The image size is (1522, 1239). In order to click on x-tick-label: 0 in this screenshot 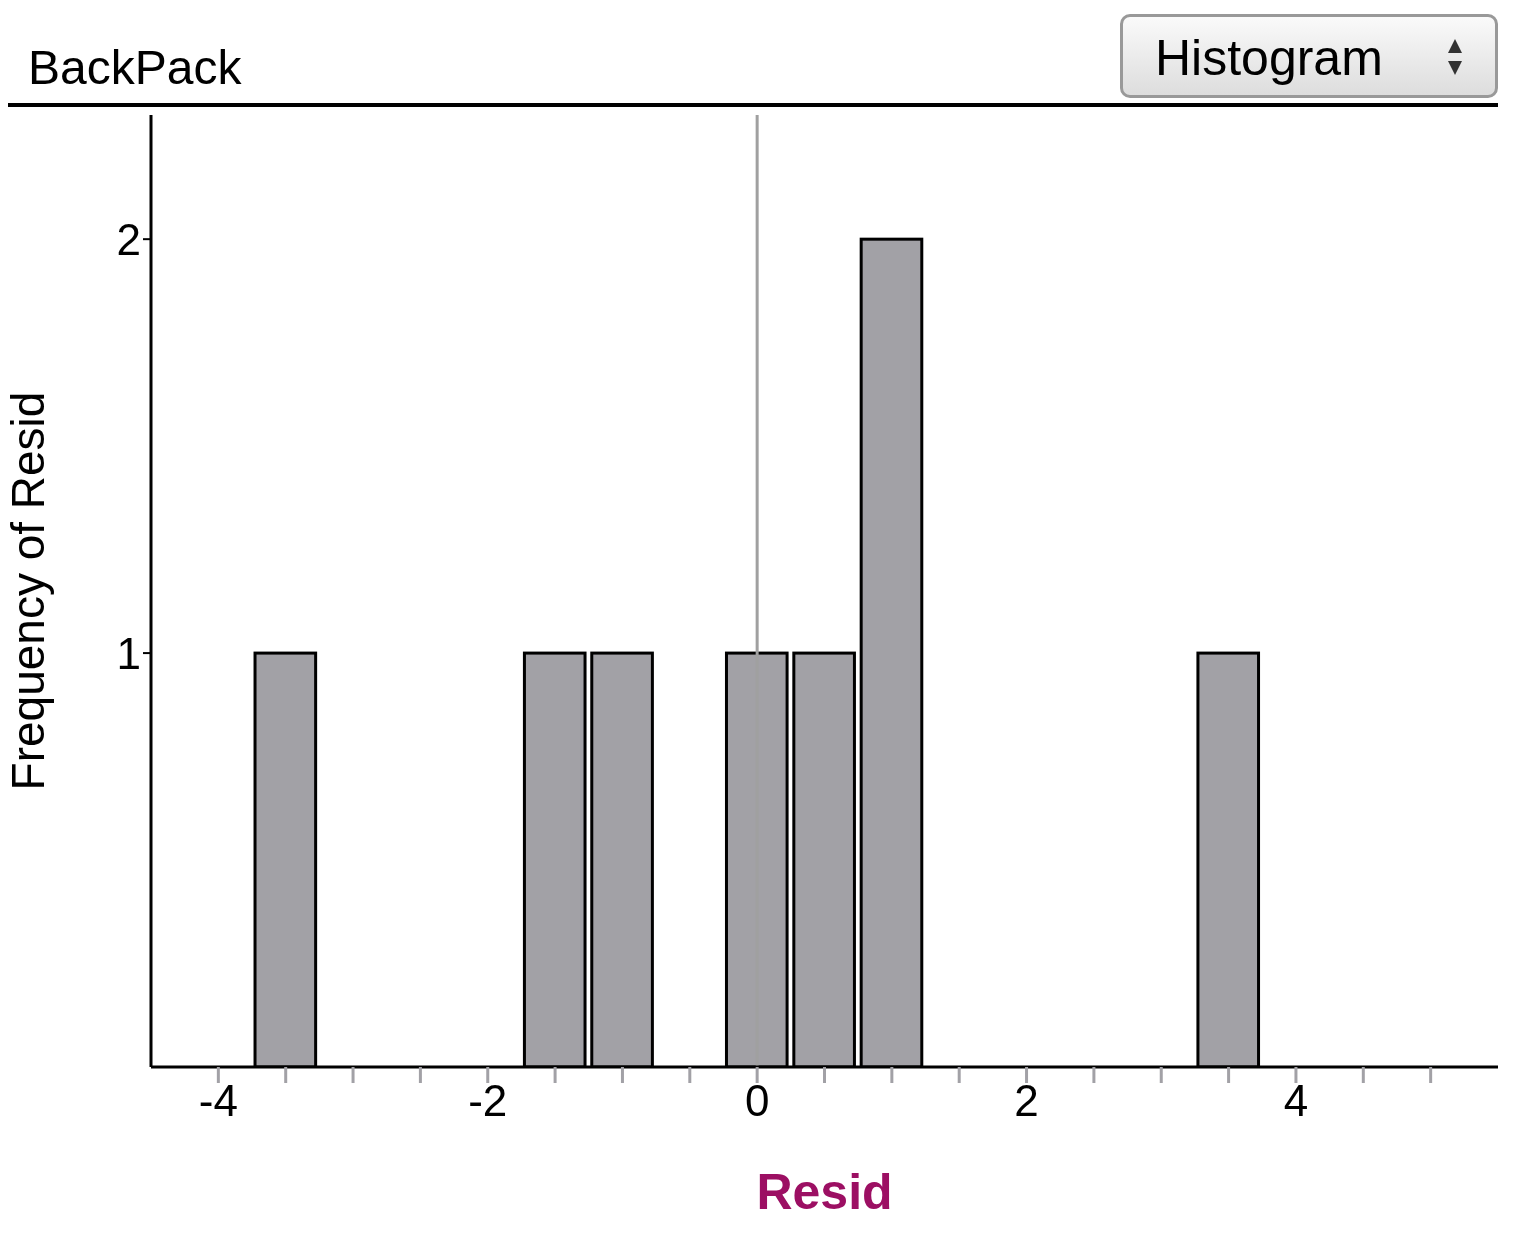, I will do `click(757, 1101)`.